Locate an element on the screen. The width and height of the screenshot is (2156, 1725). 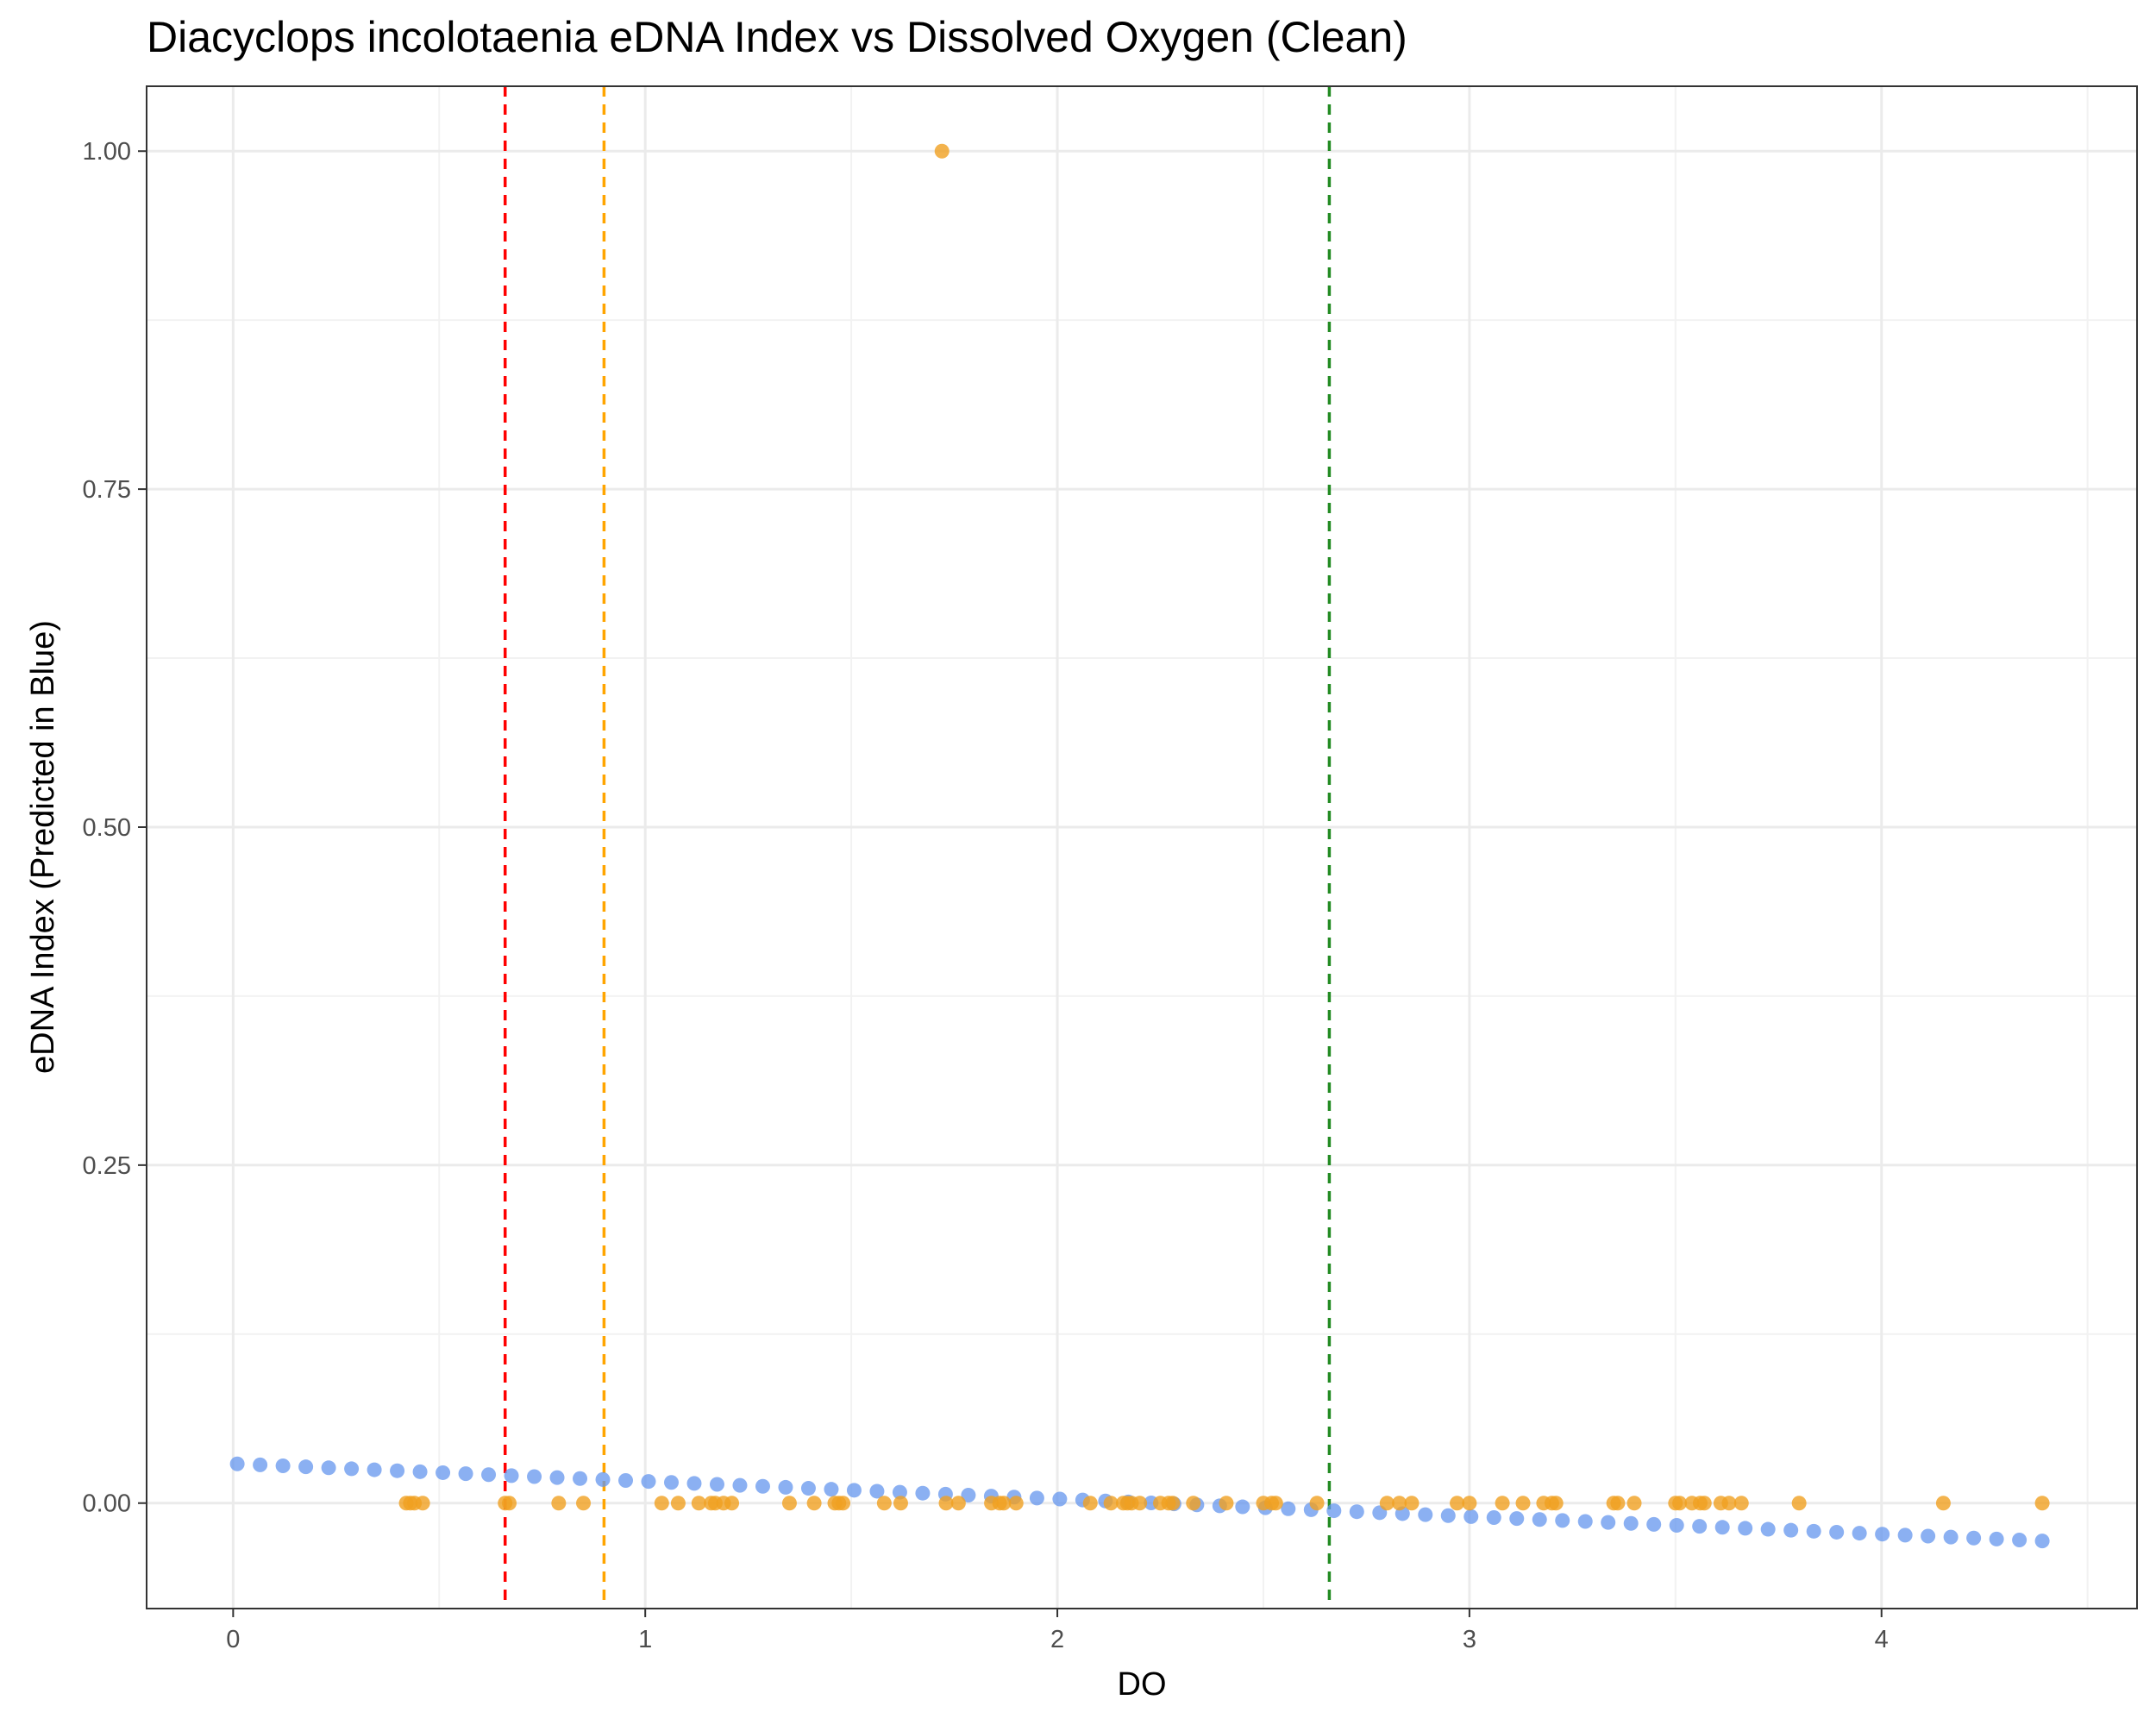
y-axis-title: eDNA Index (Predicted in Blue) is located at coordinates (43, 847).